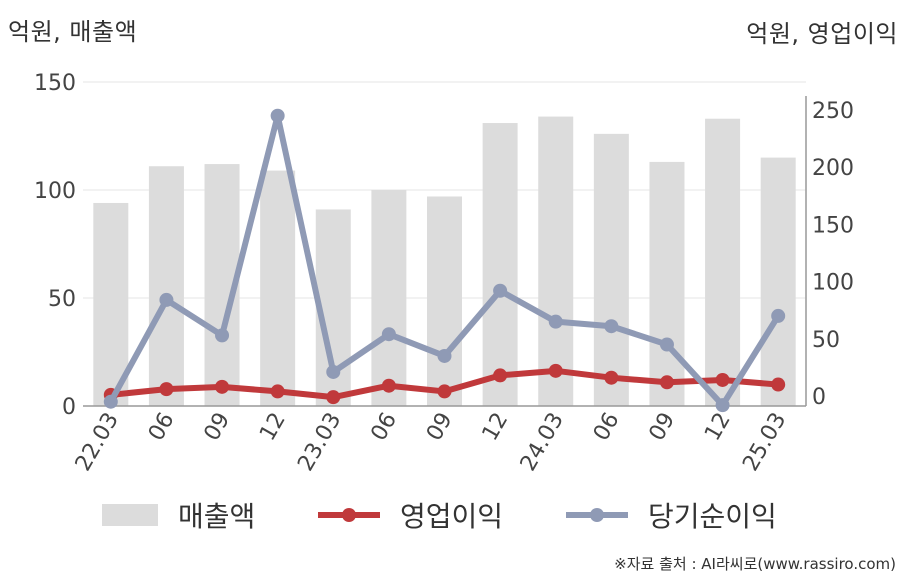 The width and height of the screenshot is (908, 580). I want to click on legend-item-revenue: 매출액, so click(178, 515).